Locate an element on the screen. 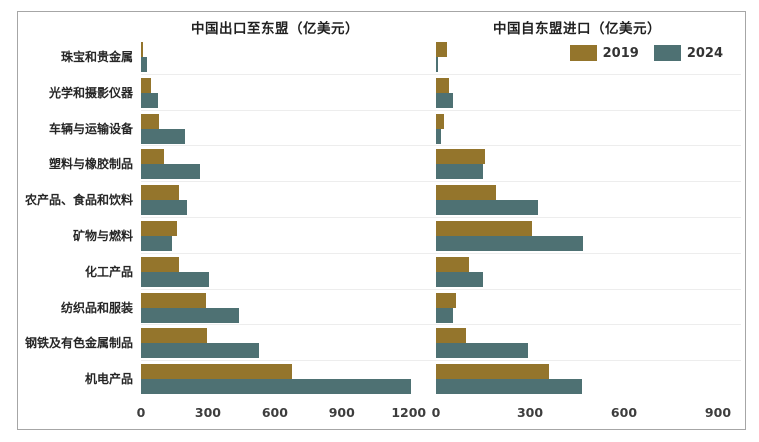 This screenshot has width=759, height=442. category-label: 化工产品 is located at coordinates (108, 271).